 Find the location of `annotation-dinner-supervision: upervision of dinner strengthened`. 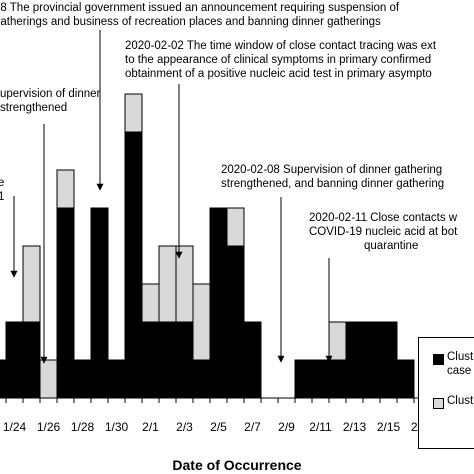

annotation-dinner-supervision: upervision of dinner strengthened is located at coordinates (50, 101).